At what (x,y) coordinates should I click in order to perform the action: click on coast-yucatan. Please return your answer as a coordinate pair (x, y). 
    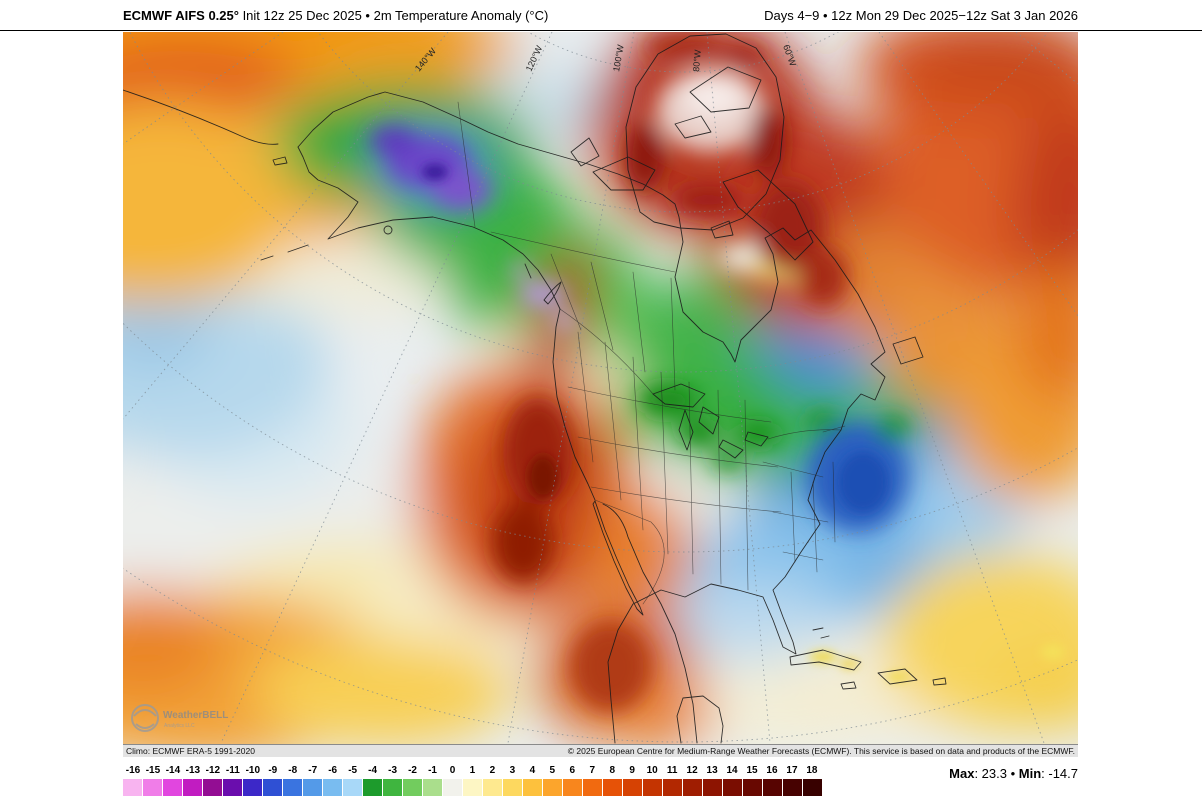
    Looking at the image, I should click on (700, 719).